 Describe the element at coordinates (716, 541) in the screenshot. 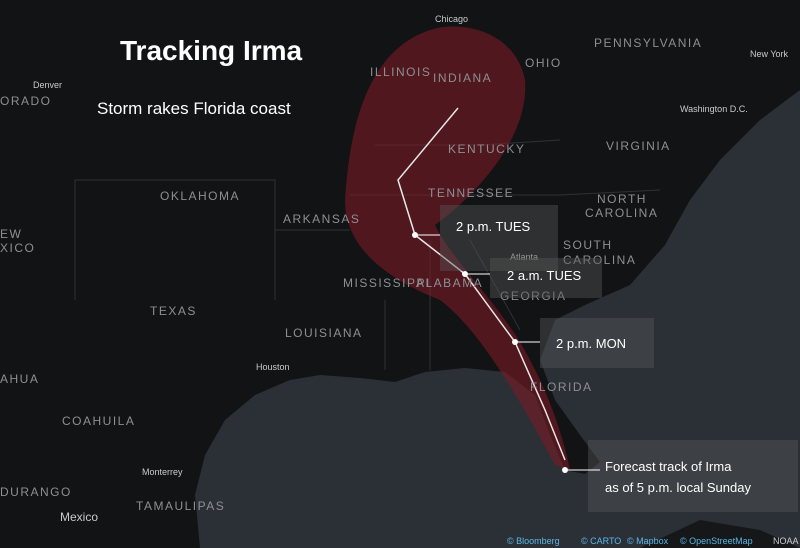

I see `attribution-item: © OpenStreetMap` at that location.